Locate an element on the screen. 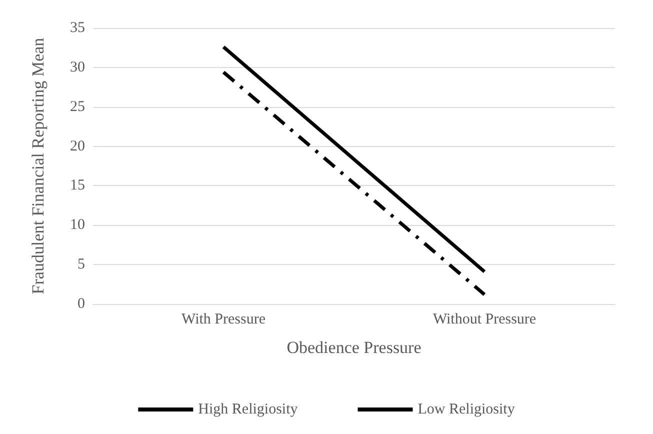  y-tick-label: 5 is located at coordinates (81, 264).